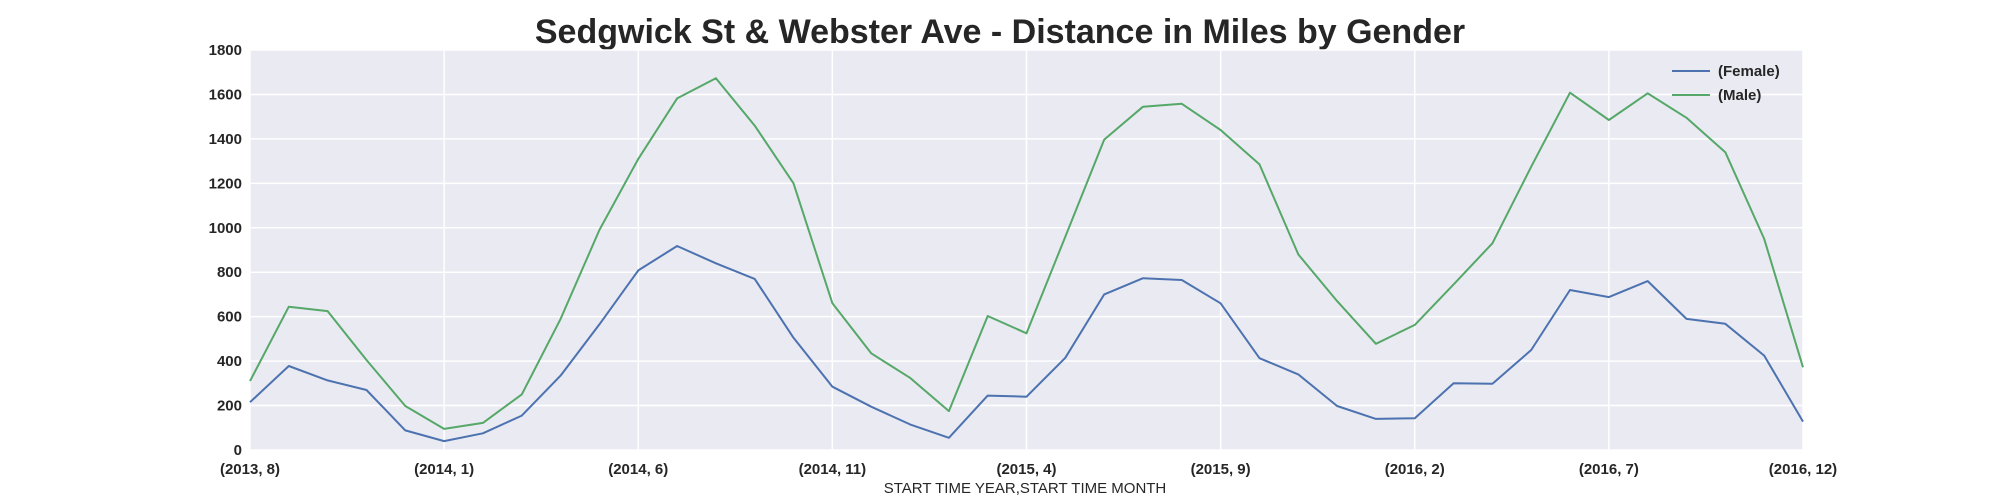  What do you see at coordinates (229, 272) in the screenshot?
I see `y-tick-label: 800` at bounding box center [229, 272].